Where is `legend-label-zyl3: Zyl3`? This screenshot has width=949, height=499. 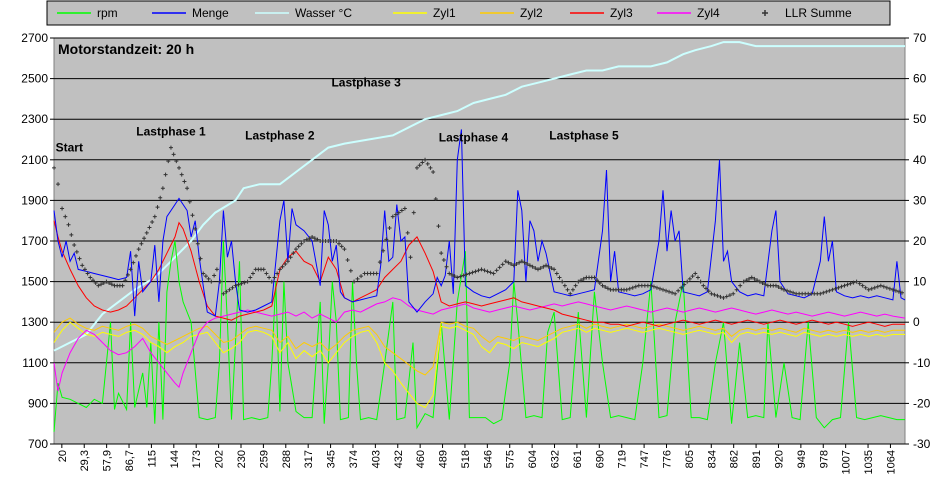 legend-label-zyl3: Zyl3 is located at coordinates (621, 13).